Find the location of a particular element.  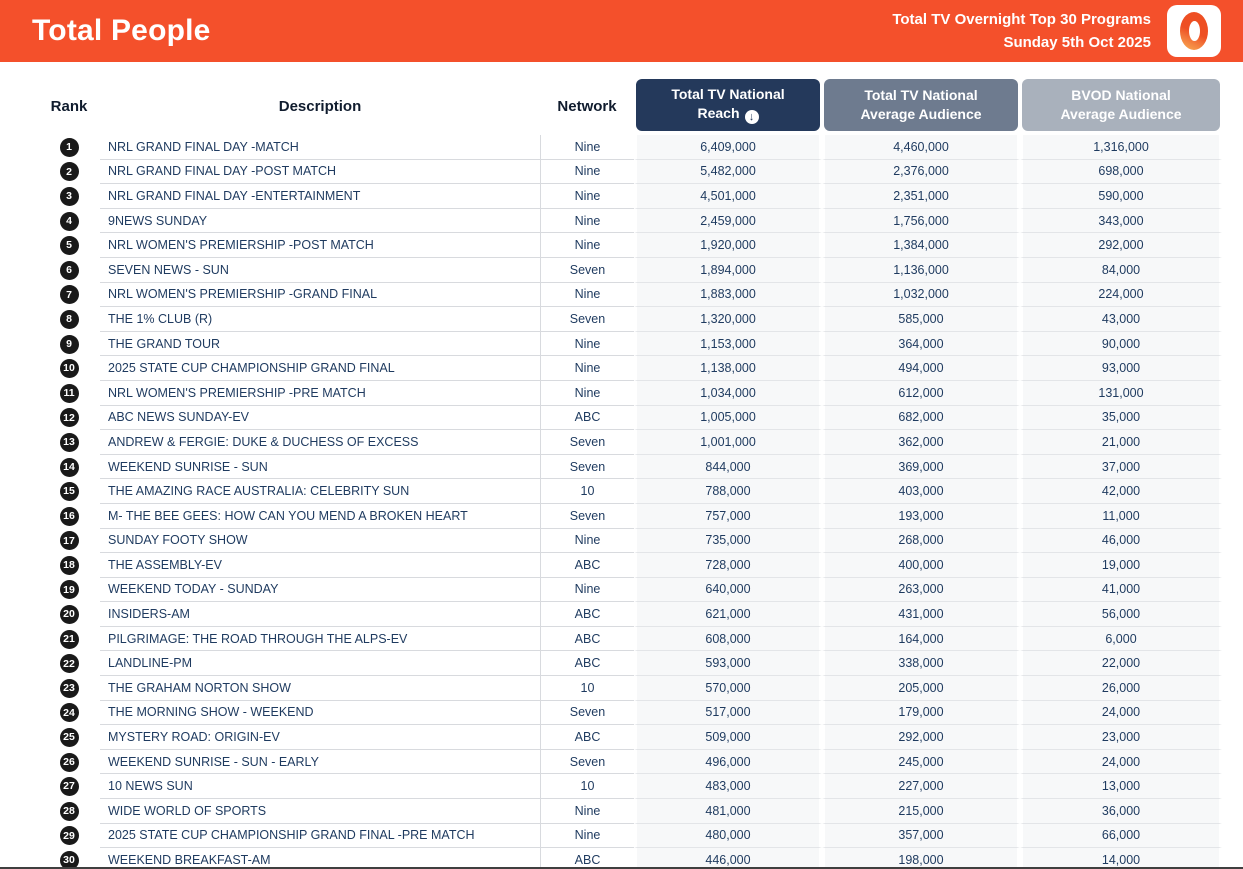

total-tv-average-audience-value: 612,000 is located at coordinates (921, 393).